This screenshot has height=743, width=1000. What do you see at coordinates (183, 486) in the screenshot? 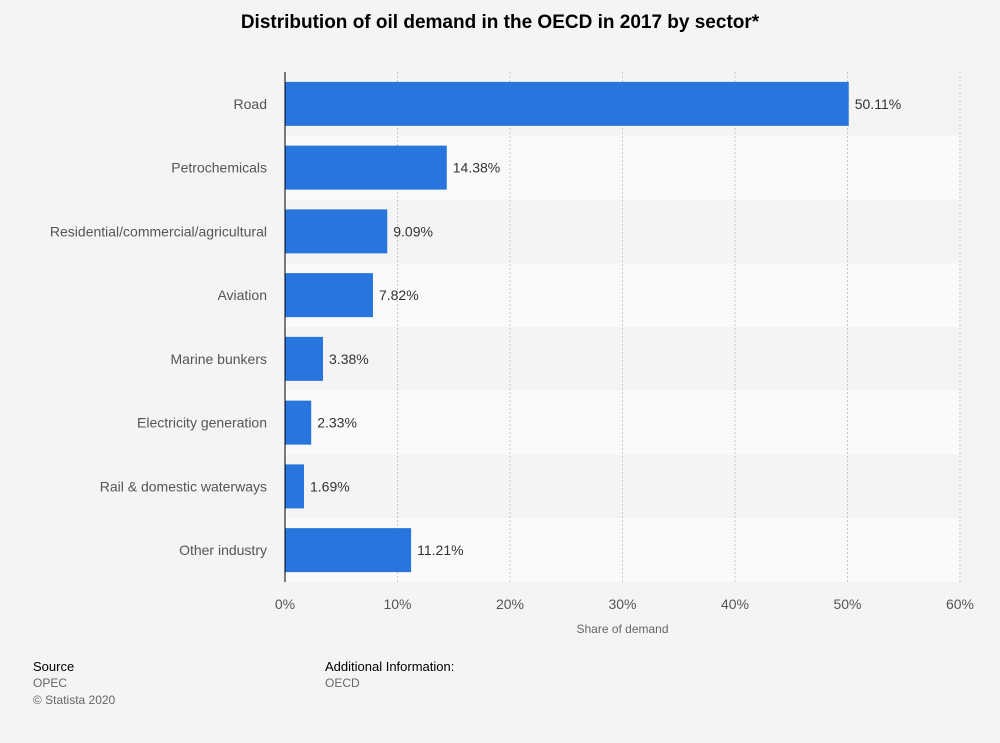
I see `category-label: Rail & domestic waterways` at bounding box center [183, 486].